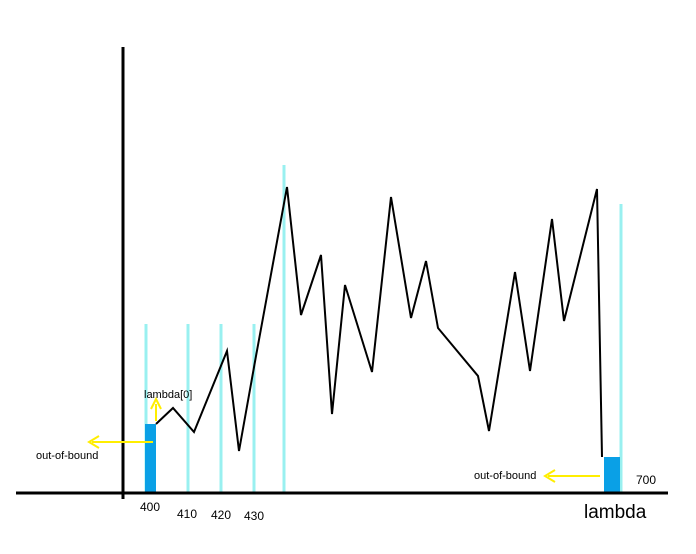  I want to click on lambda-zero-label: lambda[0], so click(168, 395).